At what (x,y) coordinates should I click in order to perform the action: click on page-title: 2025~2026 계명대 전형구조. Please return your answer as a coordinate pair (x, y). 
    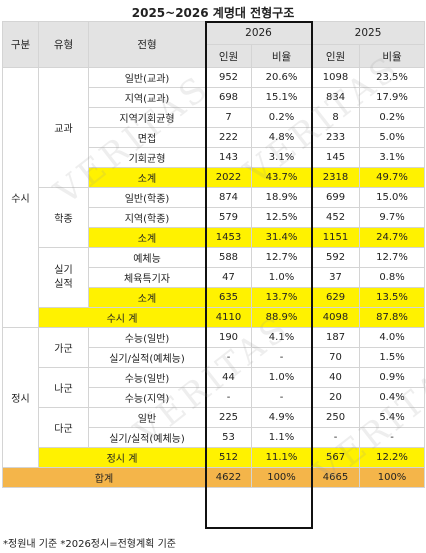
    Looking at the image, I should click on (213, 13).